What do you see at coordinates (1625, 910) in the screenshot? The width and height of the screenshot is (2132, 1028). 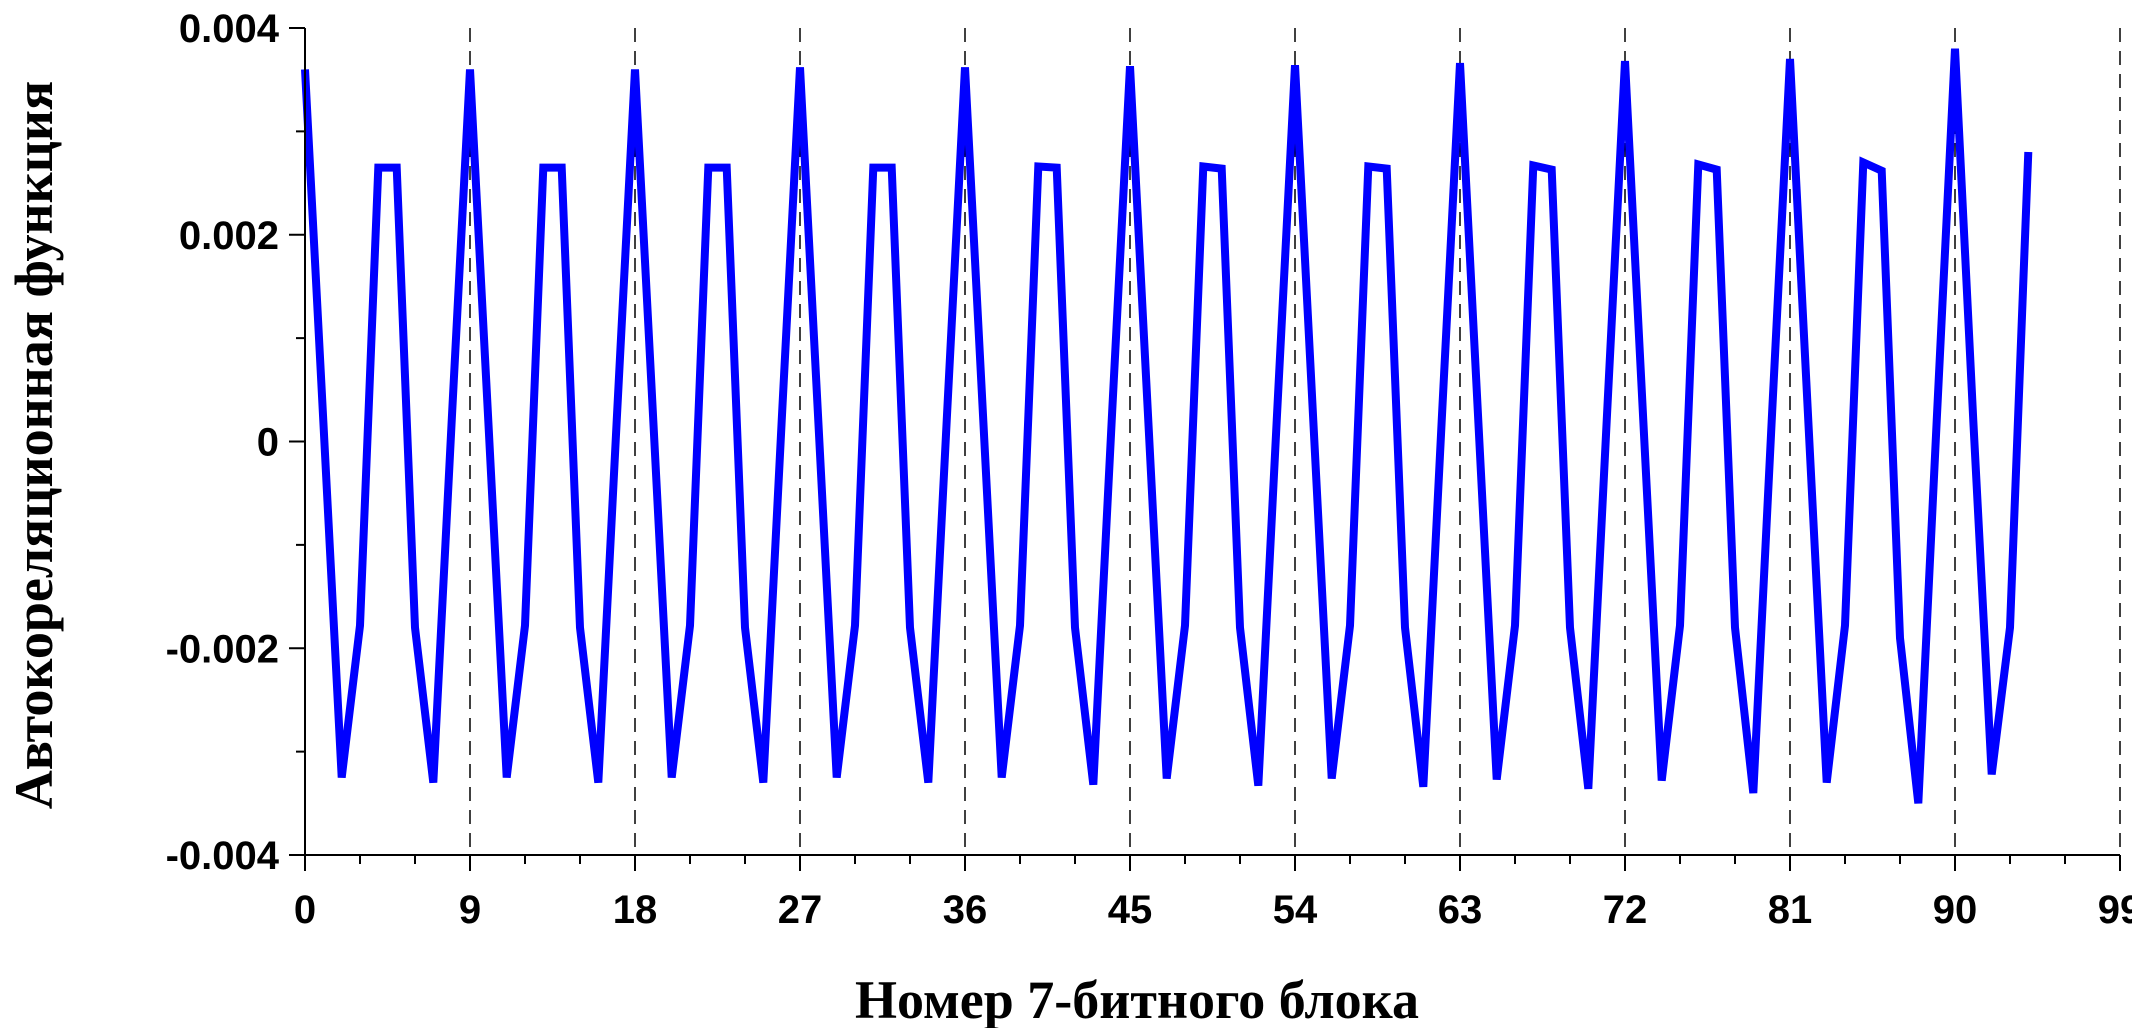 I see `x-tick-label: 72` at bounding box center [1625, 910].